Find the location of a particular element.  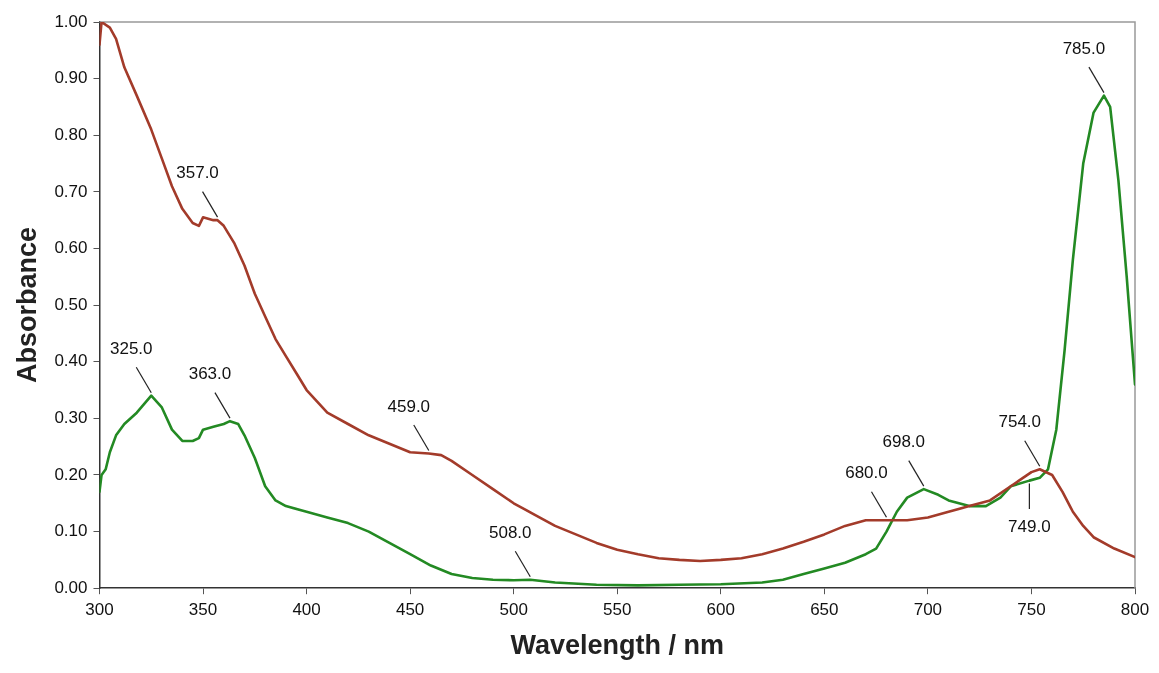

x-tick-label: 650 is located at coordinates (824, 610).